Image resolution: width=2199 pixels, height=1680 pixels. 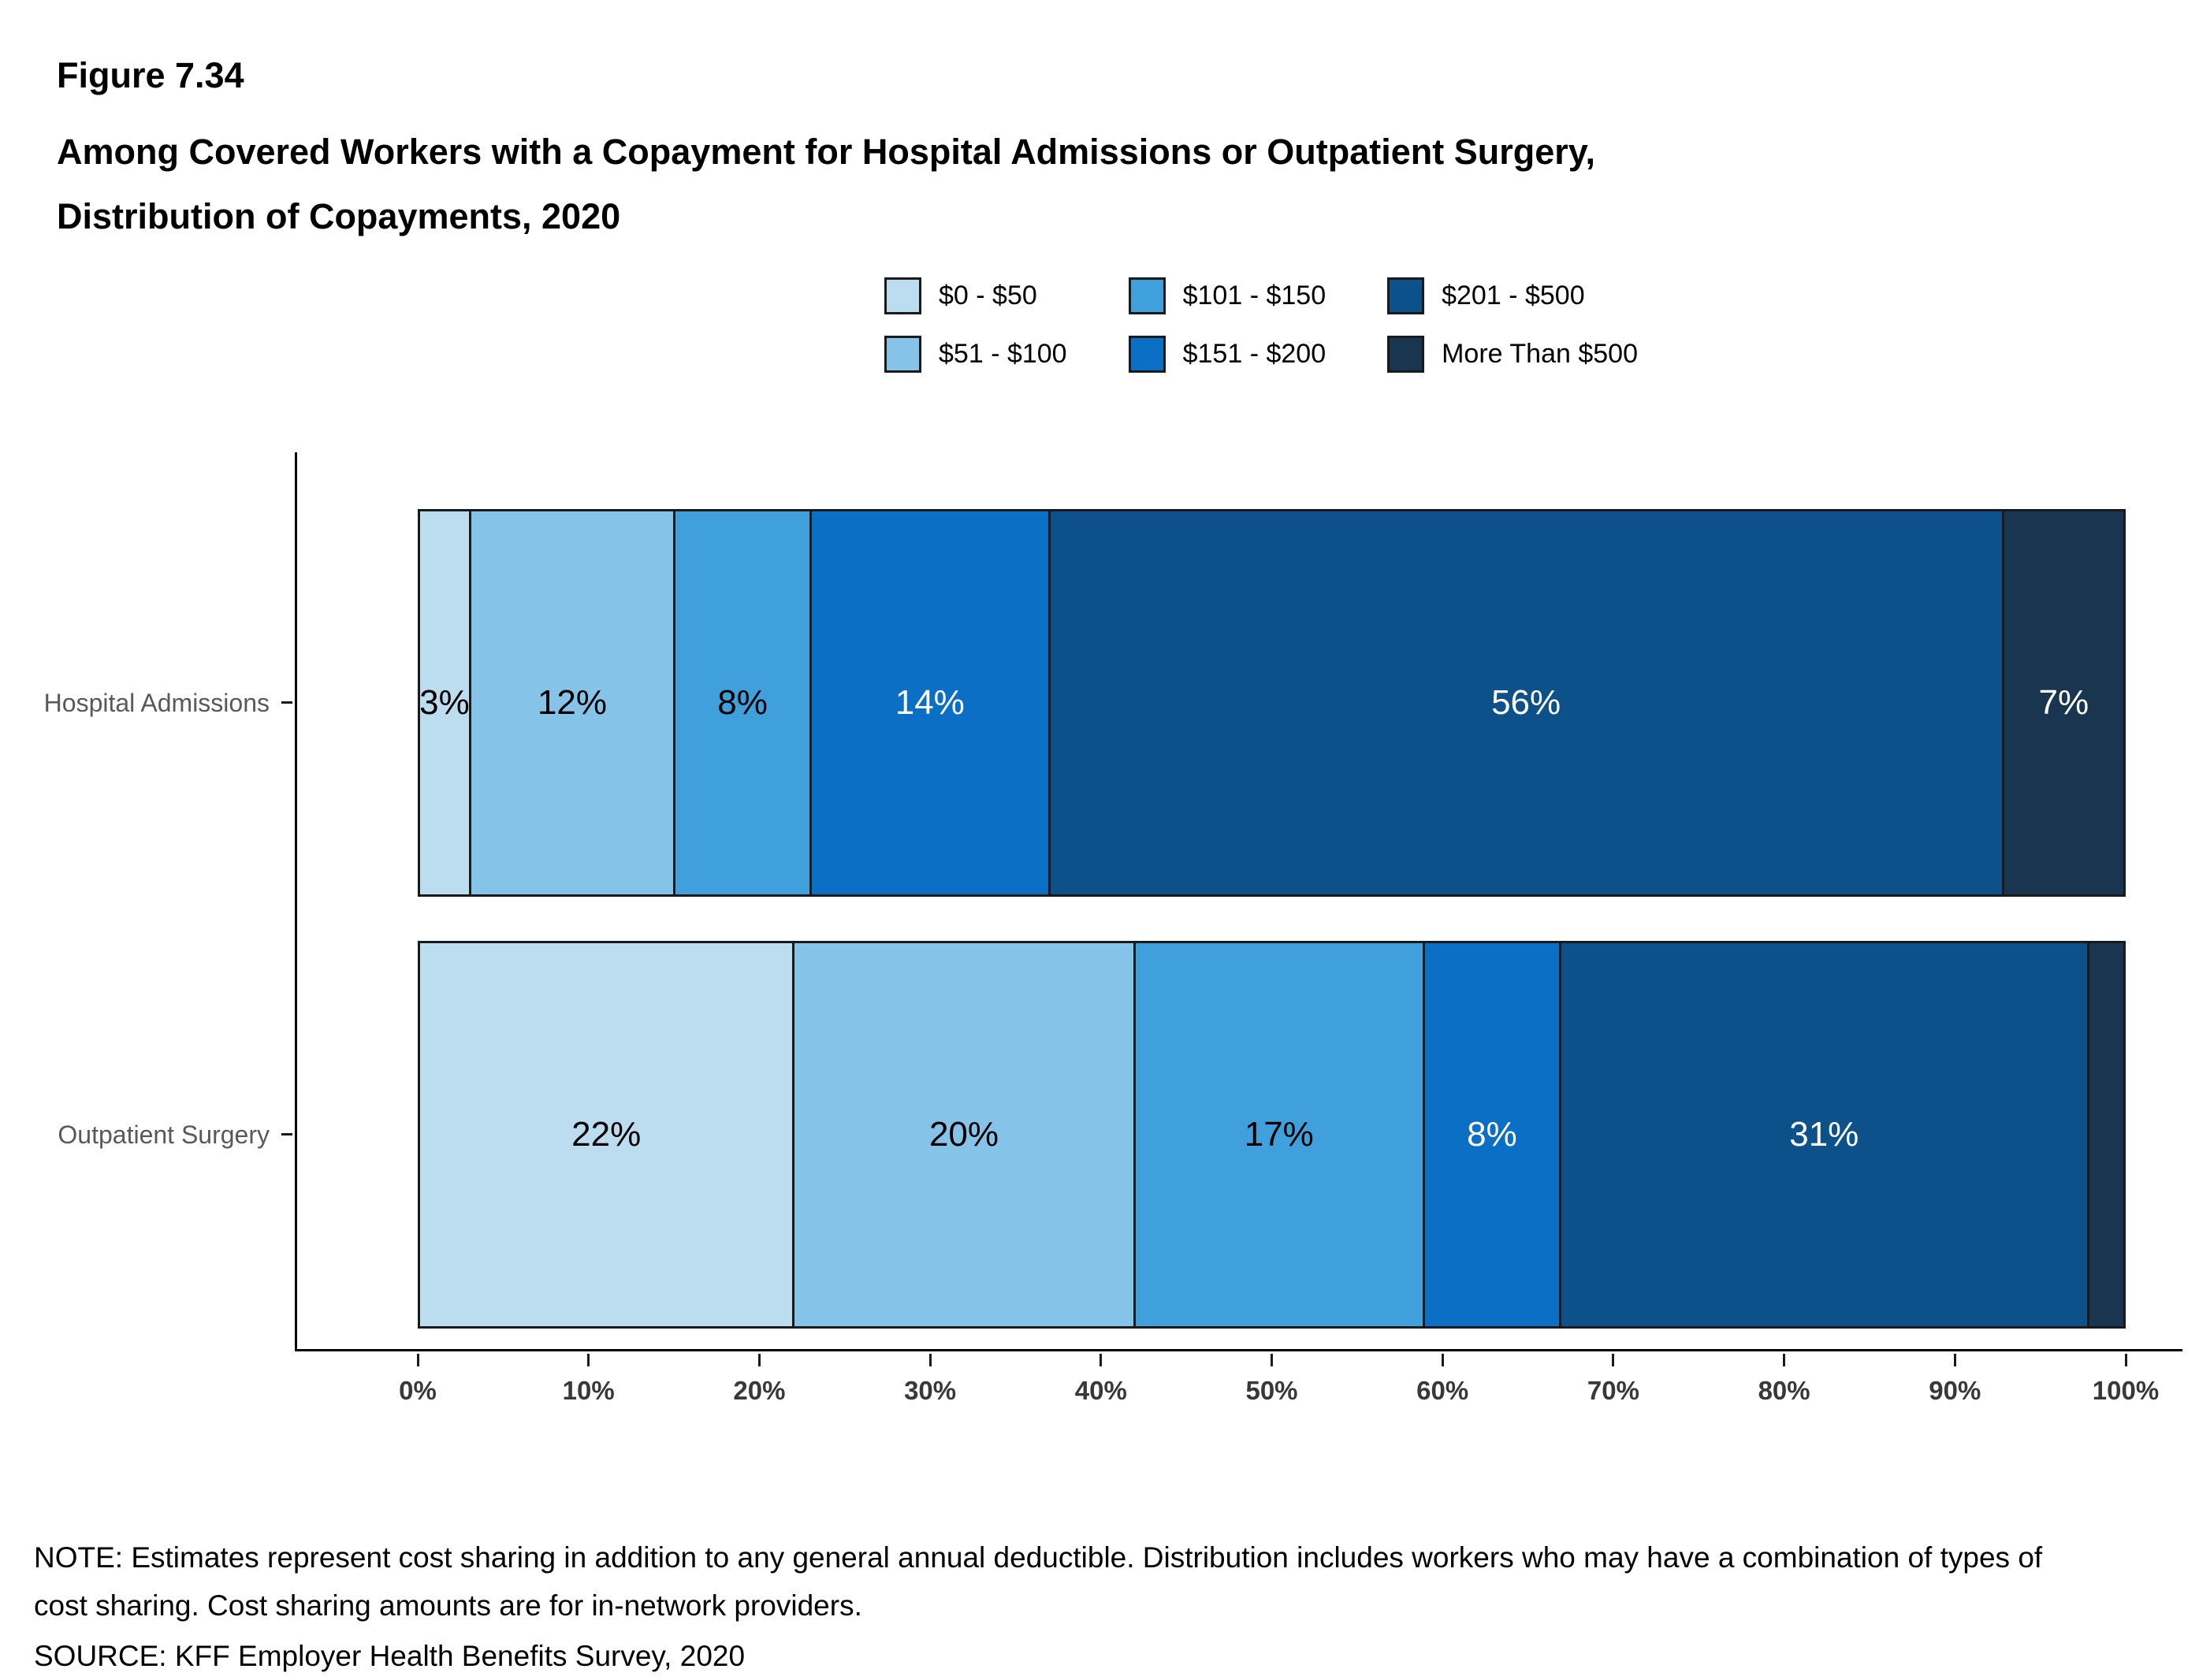 I want to click on x-axis-tick-label: 10%, so click(x=588, y=1390).